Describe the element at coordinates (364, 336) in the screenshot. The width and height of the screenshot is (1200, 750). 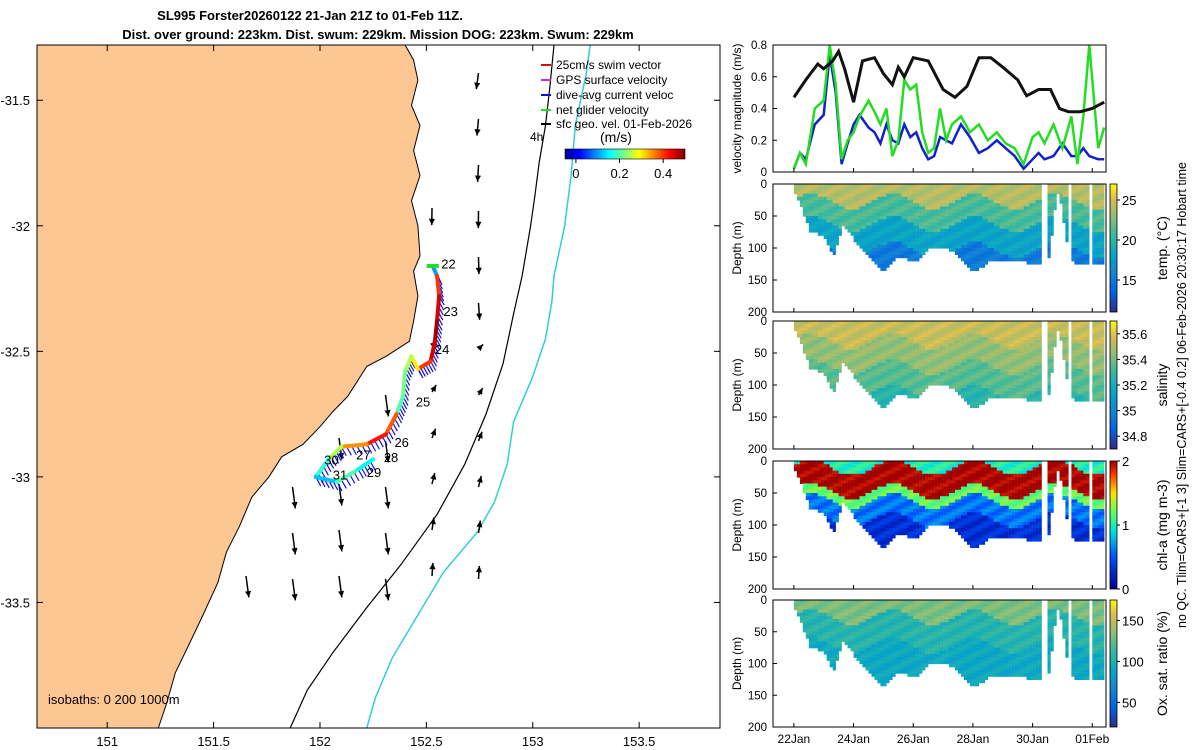
I see `geo-velocity-arrows` at that location.